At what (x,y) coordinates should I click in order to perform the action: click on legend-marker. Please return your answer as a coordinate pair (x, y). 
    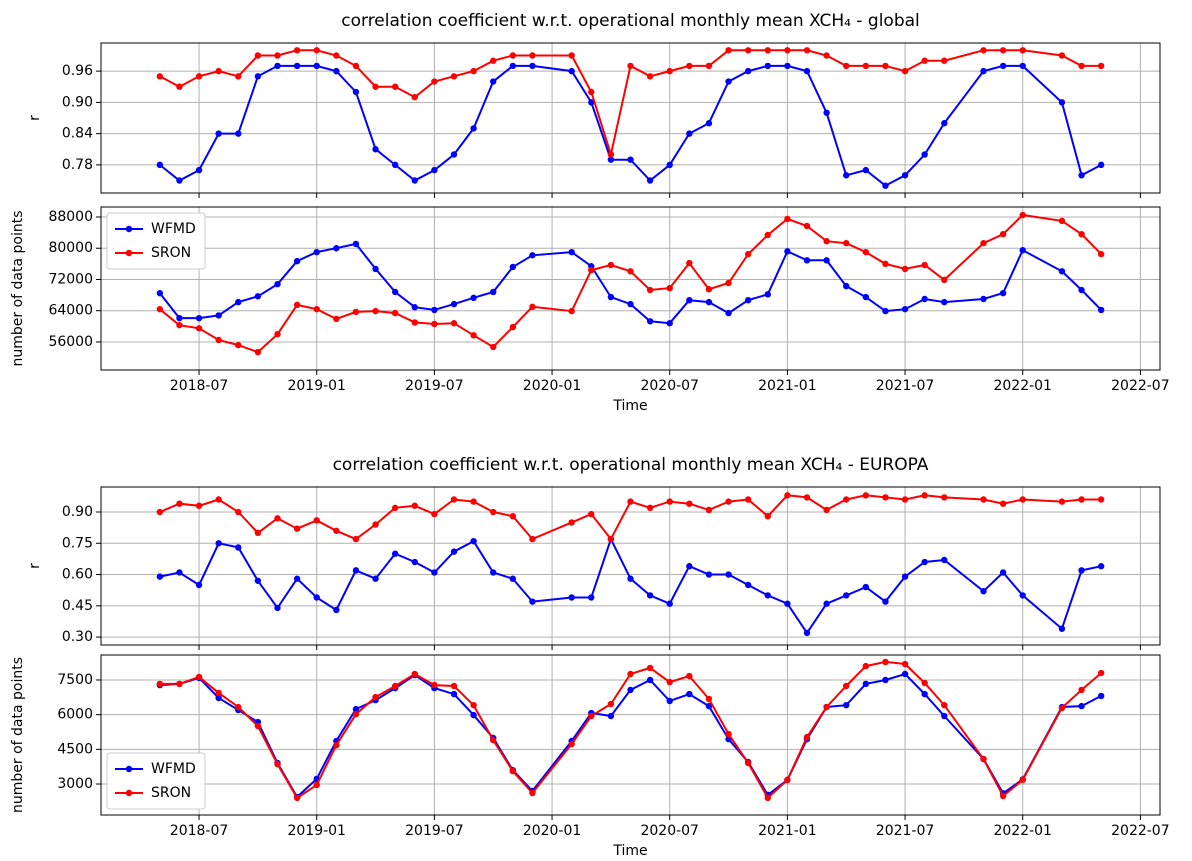
    Looking at the image, I should click on (129, 229).